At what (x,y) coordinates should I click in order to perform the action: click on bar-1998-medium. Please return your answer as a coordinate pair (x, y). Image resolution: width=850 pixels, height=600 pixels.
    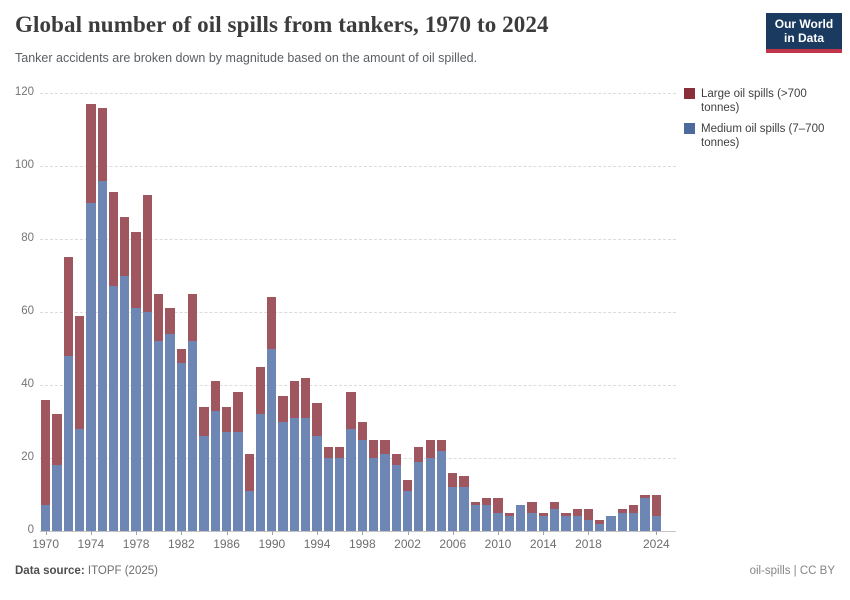
    Looking at the image, I should click on (362, 485).